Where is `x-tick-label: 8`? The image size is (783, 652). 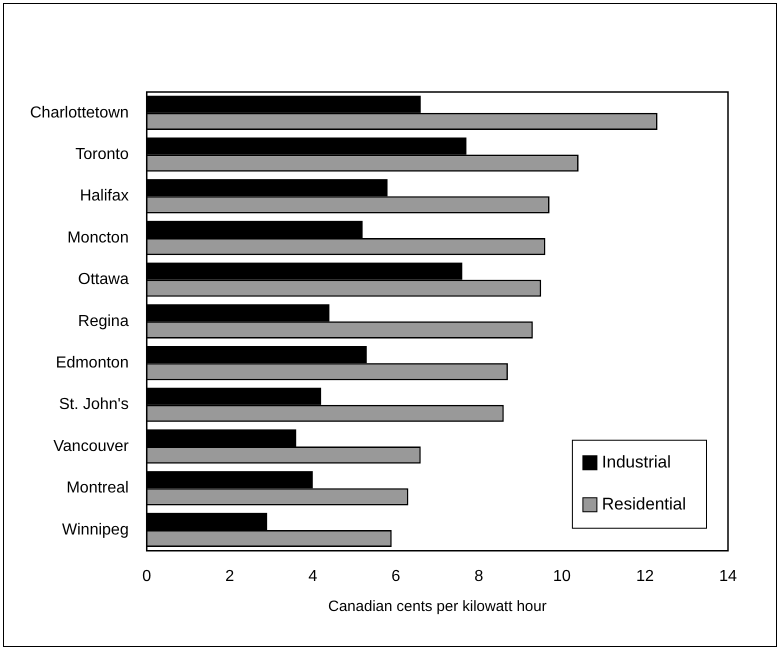
x-tick-label: 8 is located at coordinates (479, 576).